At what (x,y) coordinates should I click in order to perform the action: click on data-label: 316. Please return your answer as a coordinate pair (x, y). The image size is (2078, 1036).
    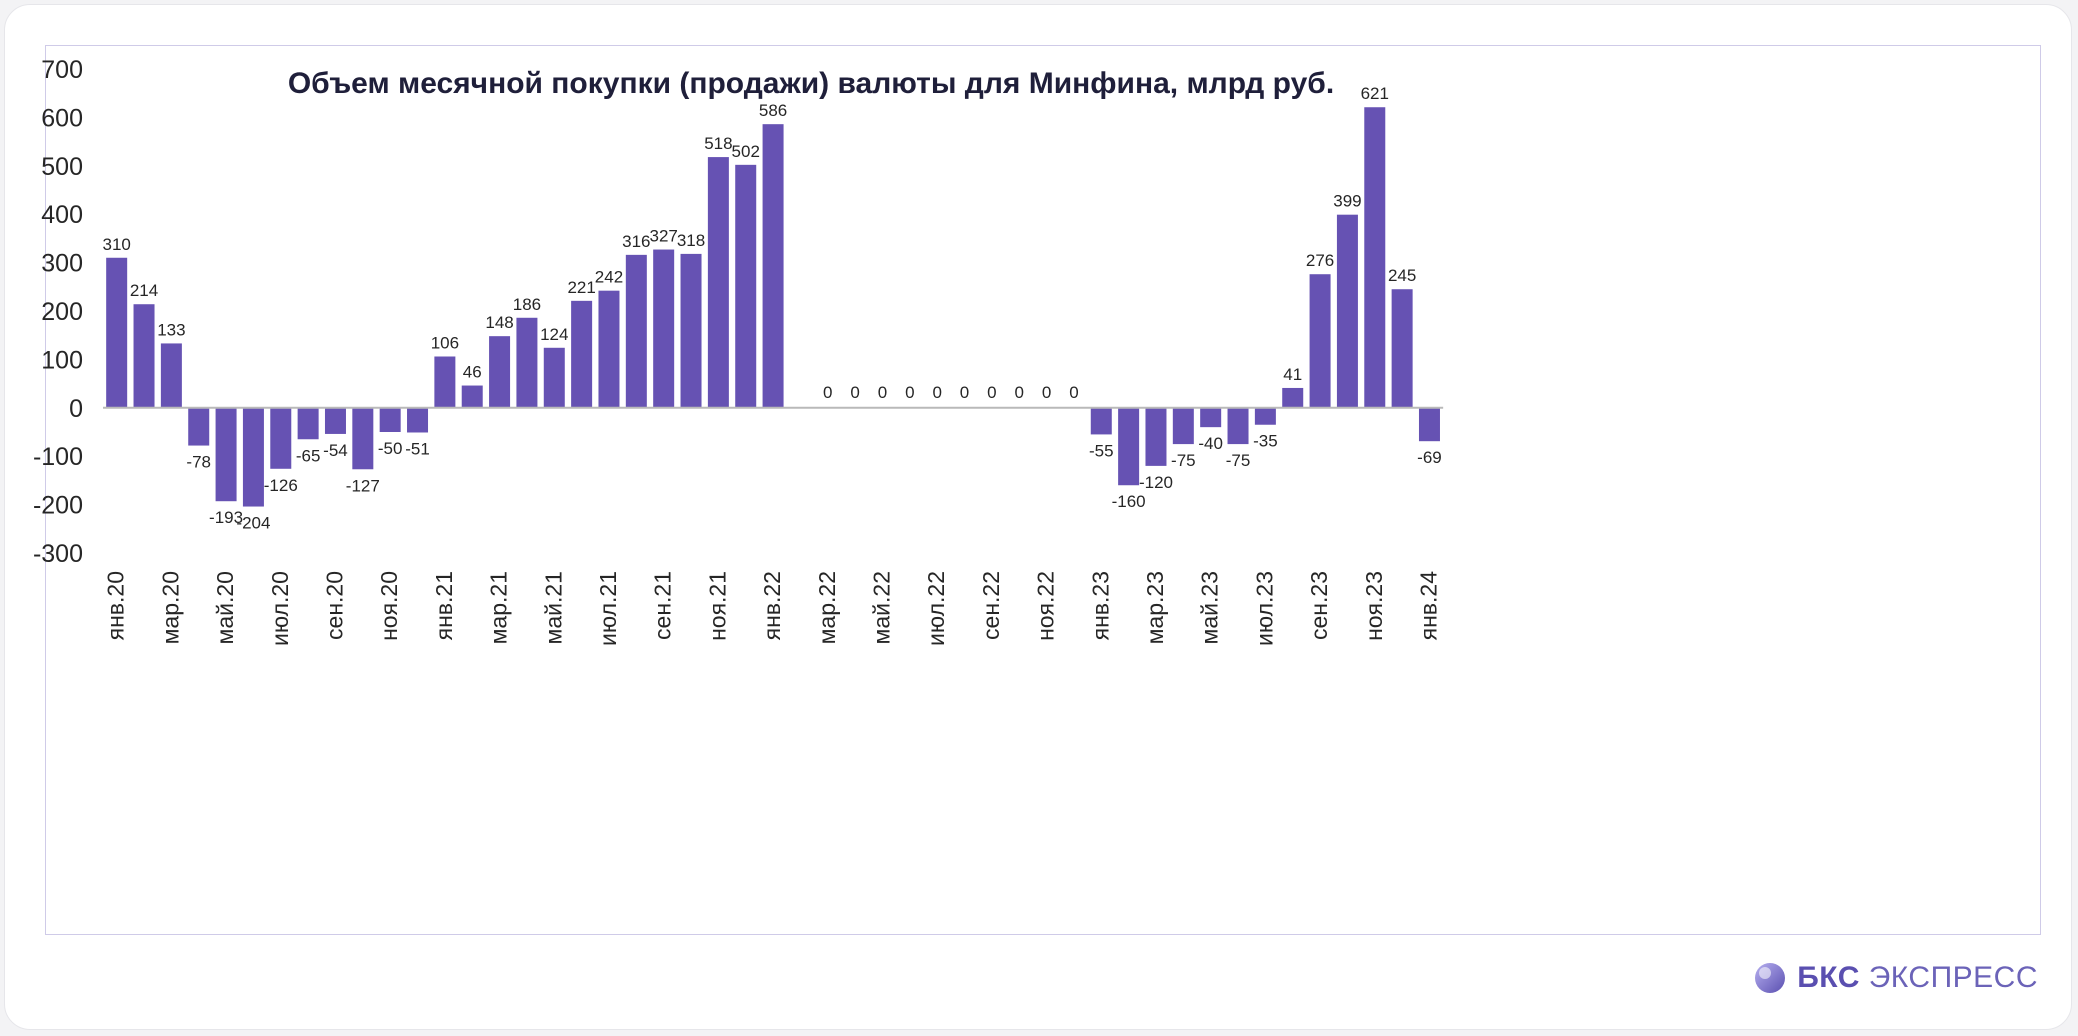
    Looking at the image, I should click on (636, 241).